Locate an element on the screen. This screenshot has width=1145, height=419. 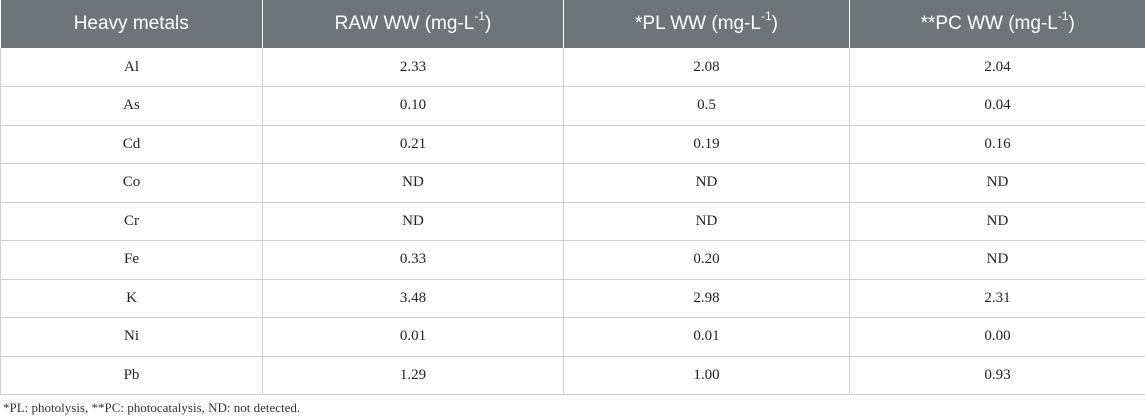
cell-pc-ww: 0.00 is located at coordinates (997, 337).